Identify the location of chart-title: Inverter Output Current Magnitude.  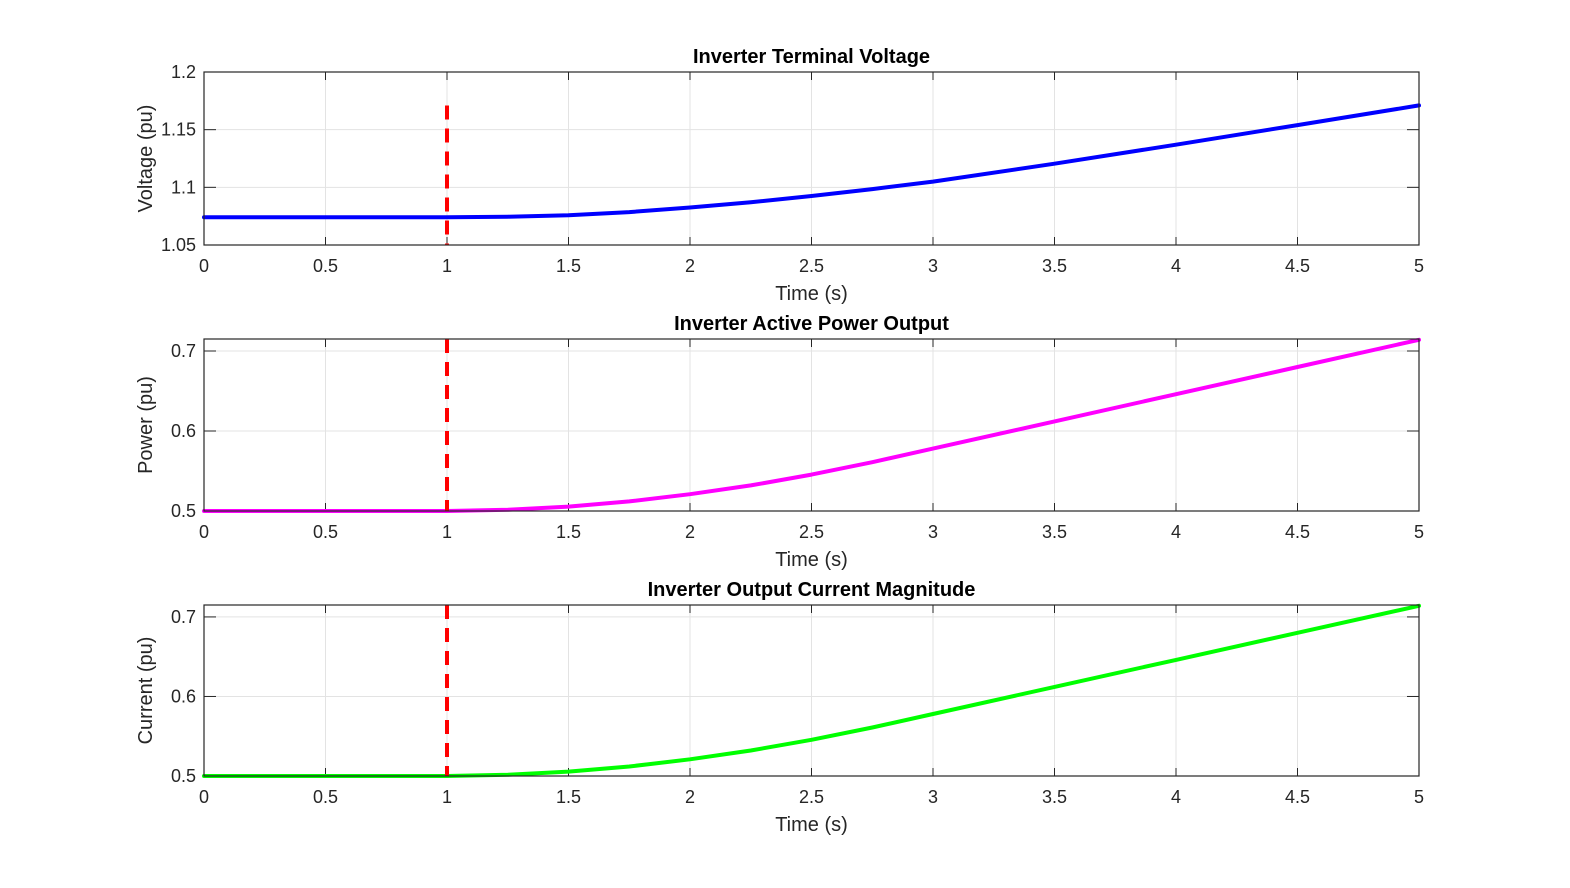
(812, 590).